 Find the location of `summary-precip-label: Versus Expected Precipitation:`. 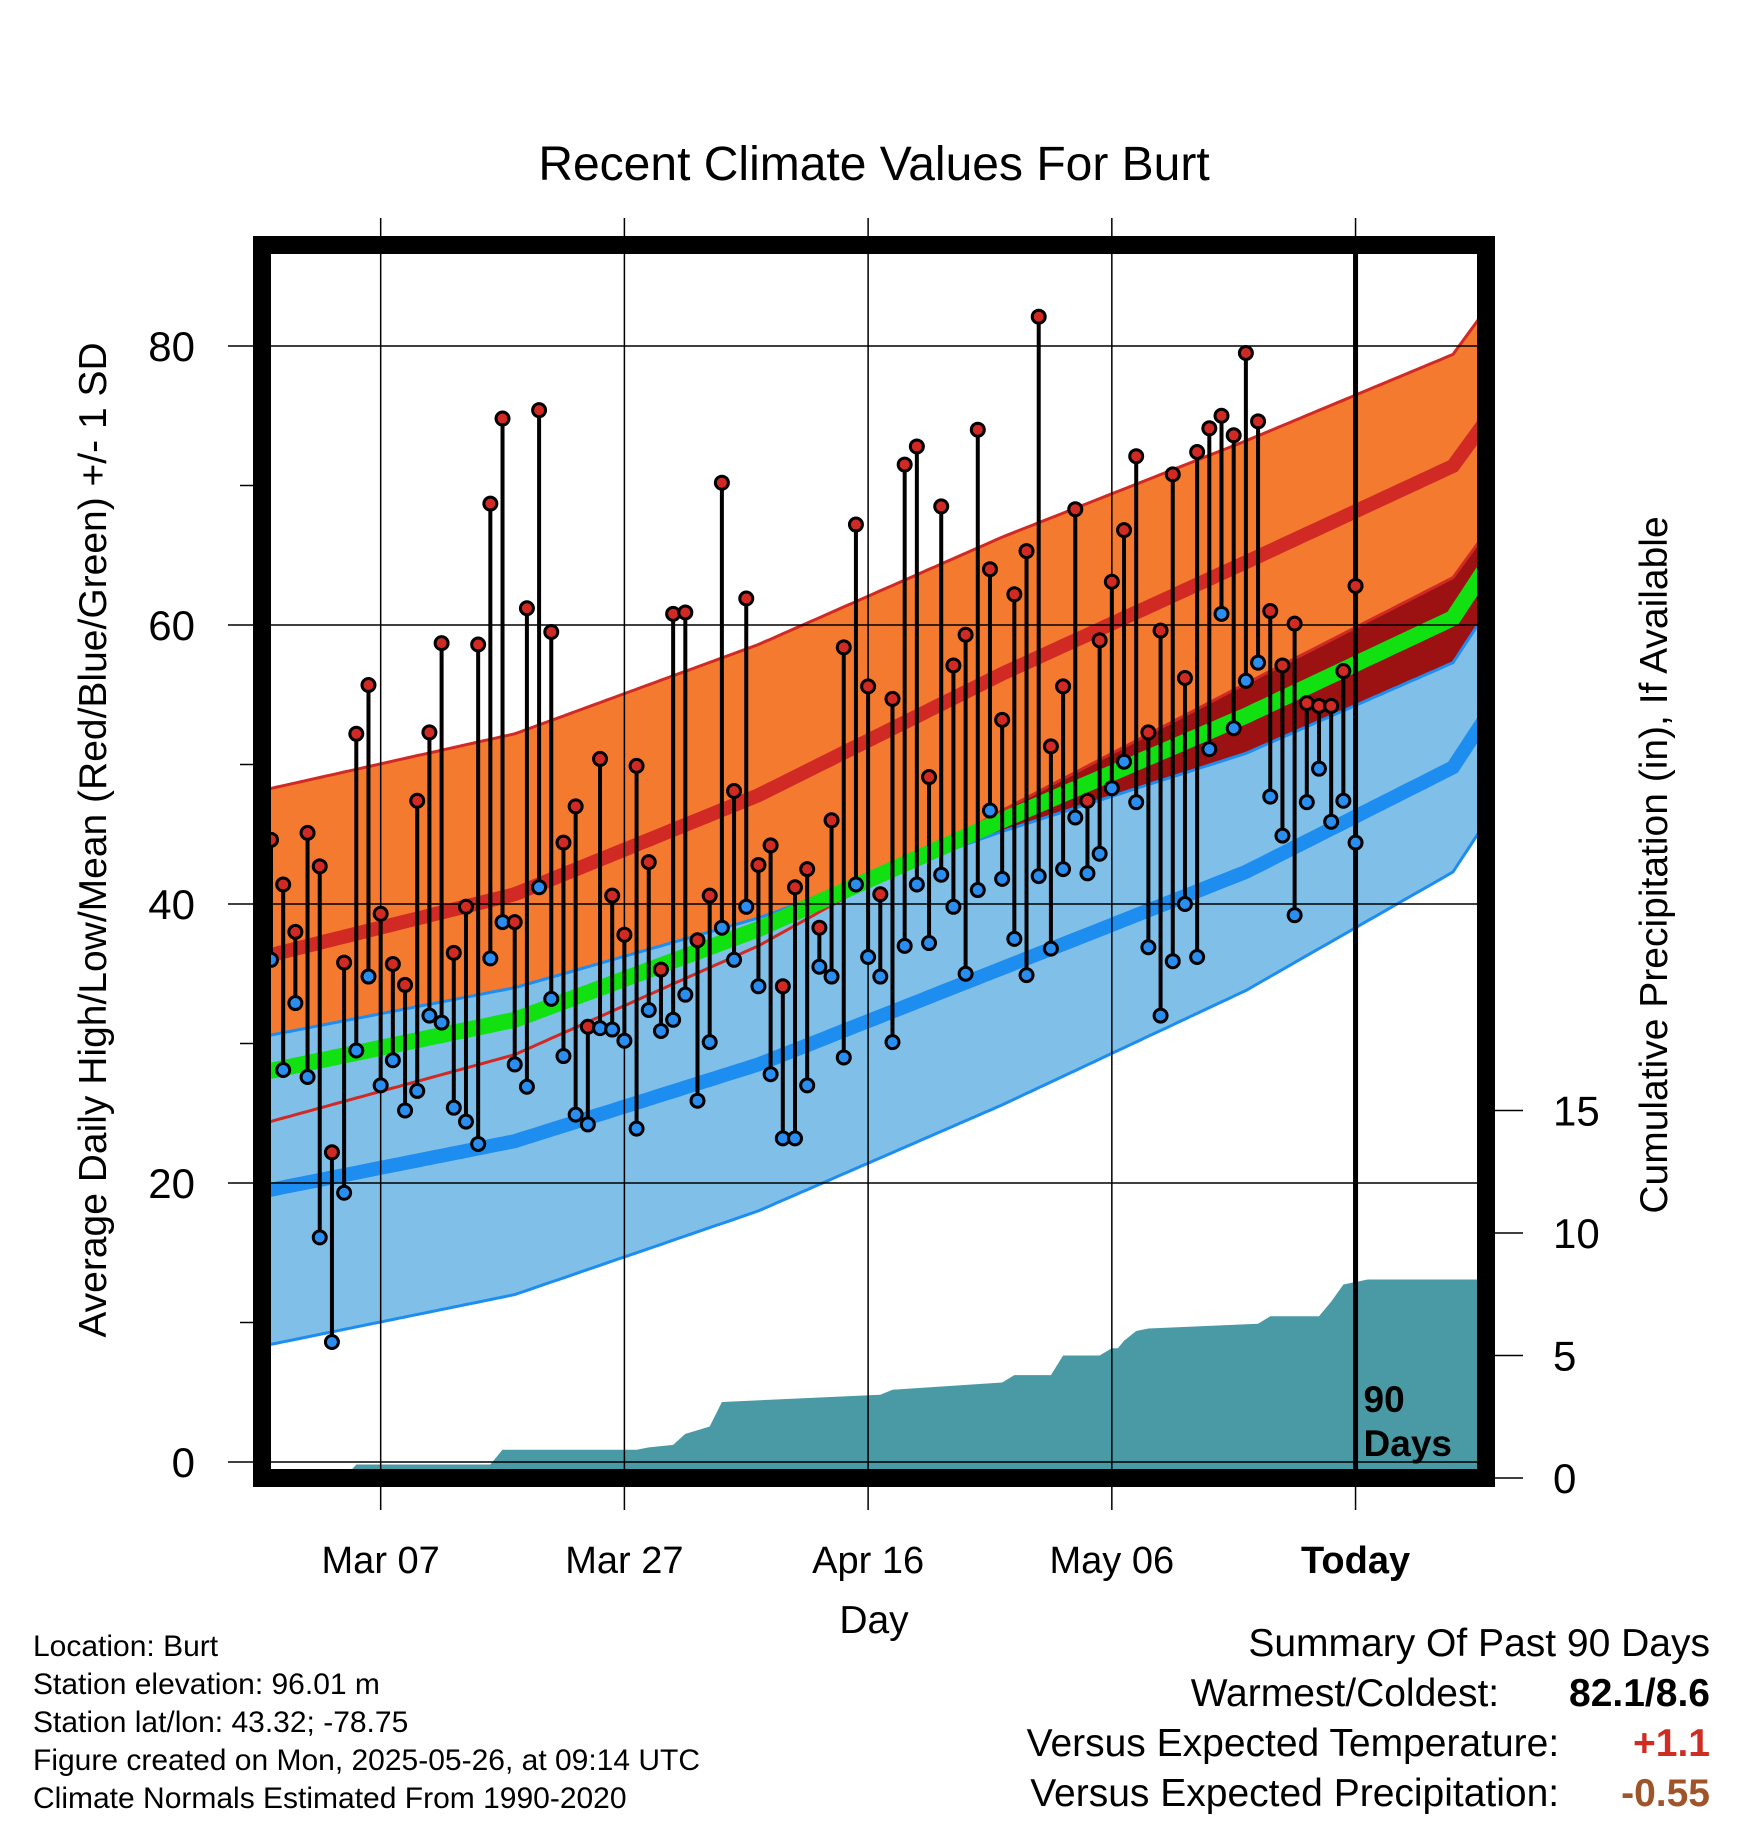

summary-precip-label: Versus Expected Precipitation: is located at coordinates (1295, 1793).